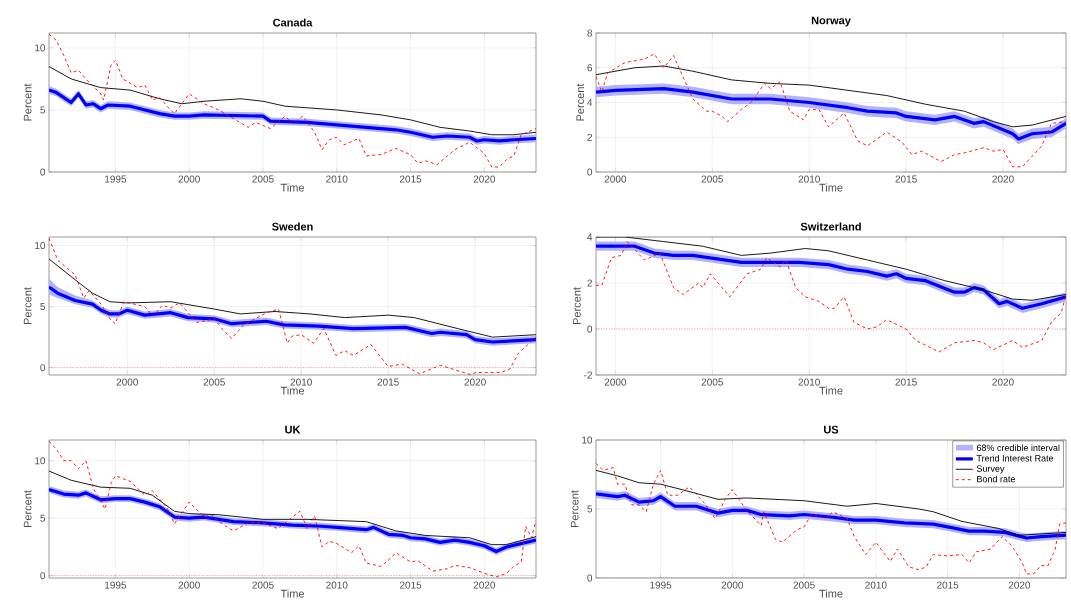 The width and height of the screenshot is (1071, 613). What do you see at coordinates (1018, 447) in the screenshot?
I see `annotation: 68% credible interval` at bounding box center [1018, 447].